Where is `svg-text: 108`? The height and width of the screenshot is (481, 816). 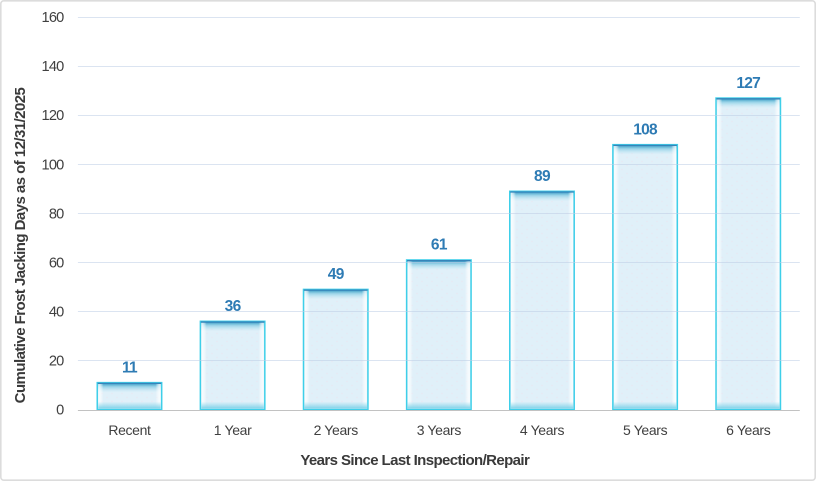 svg-text: 108 is located at coordinates (645, 129).